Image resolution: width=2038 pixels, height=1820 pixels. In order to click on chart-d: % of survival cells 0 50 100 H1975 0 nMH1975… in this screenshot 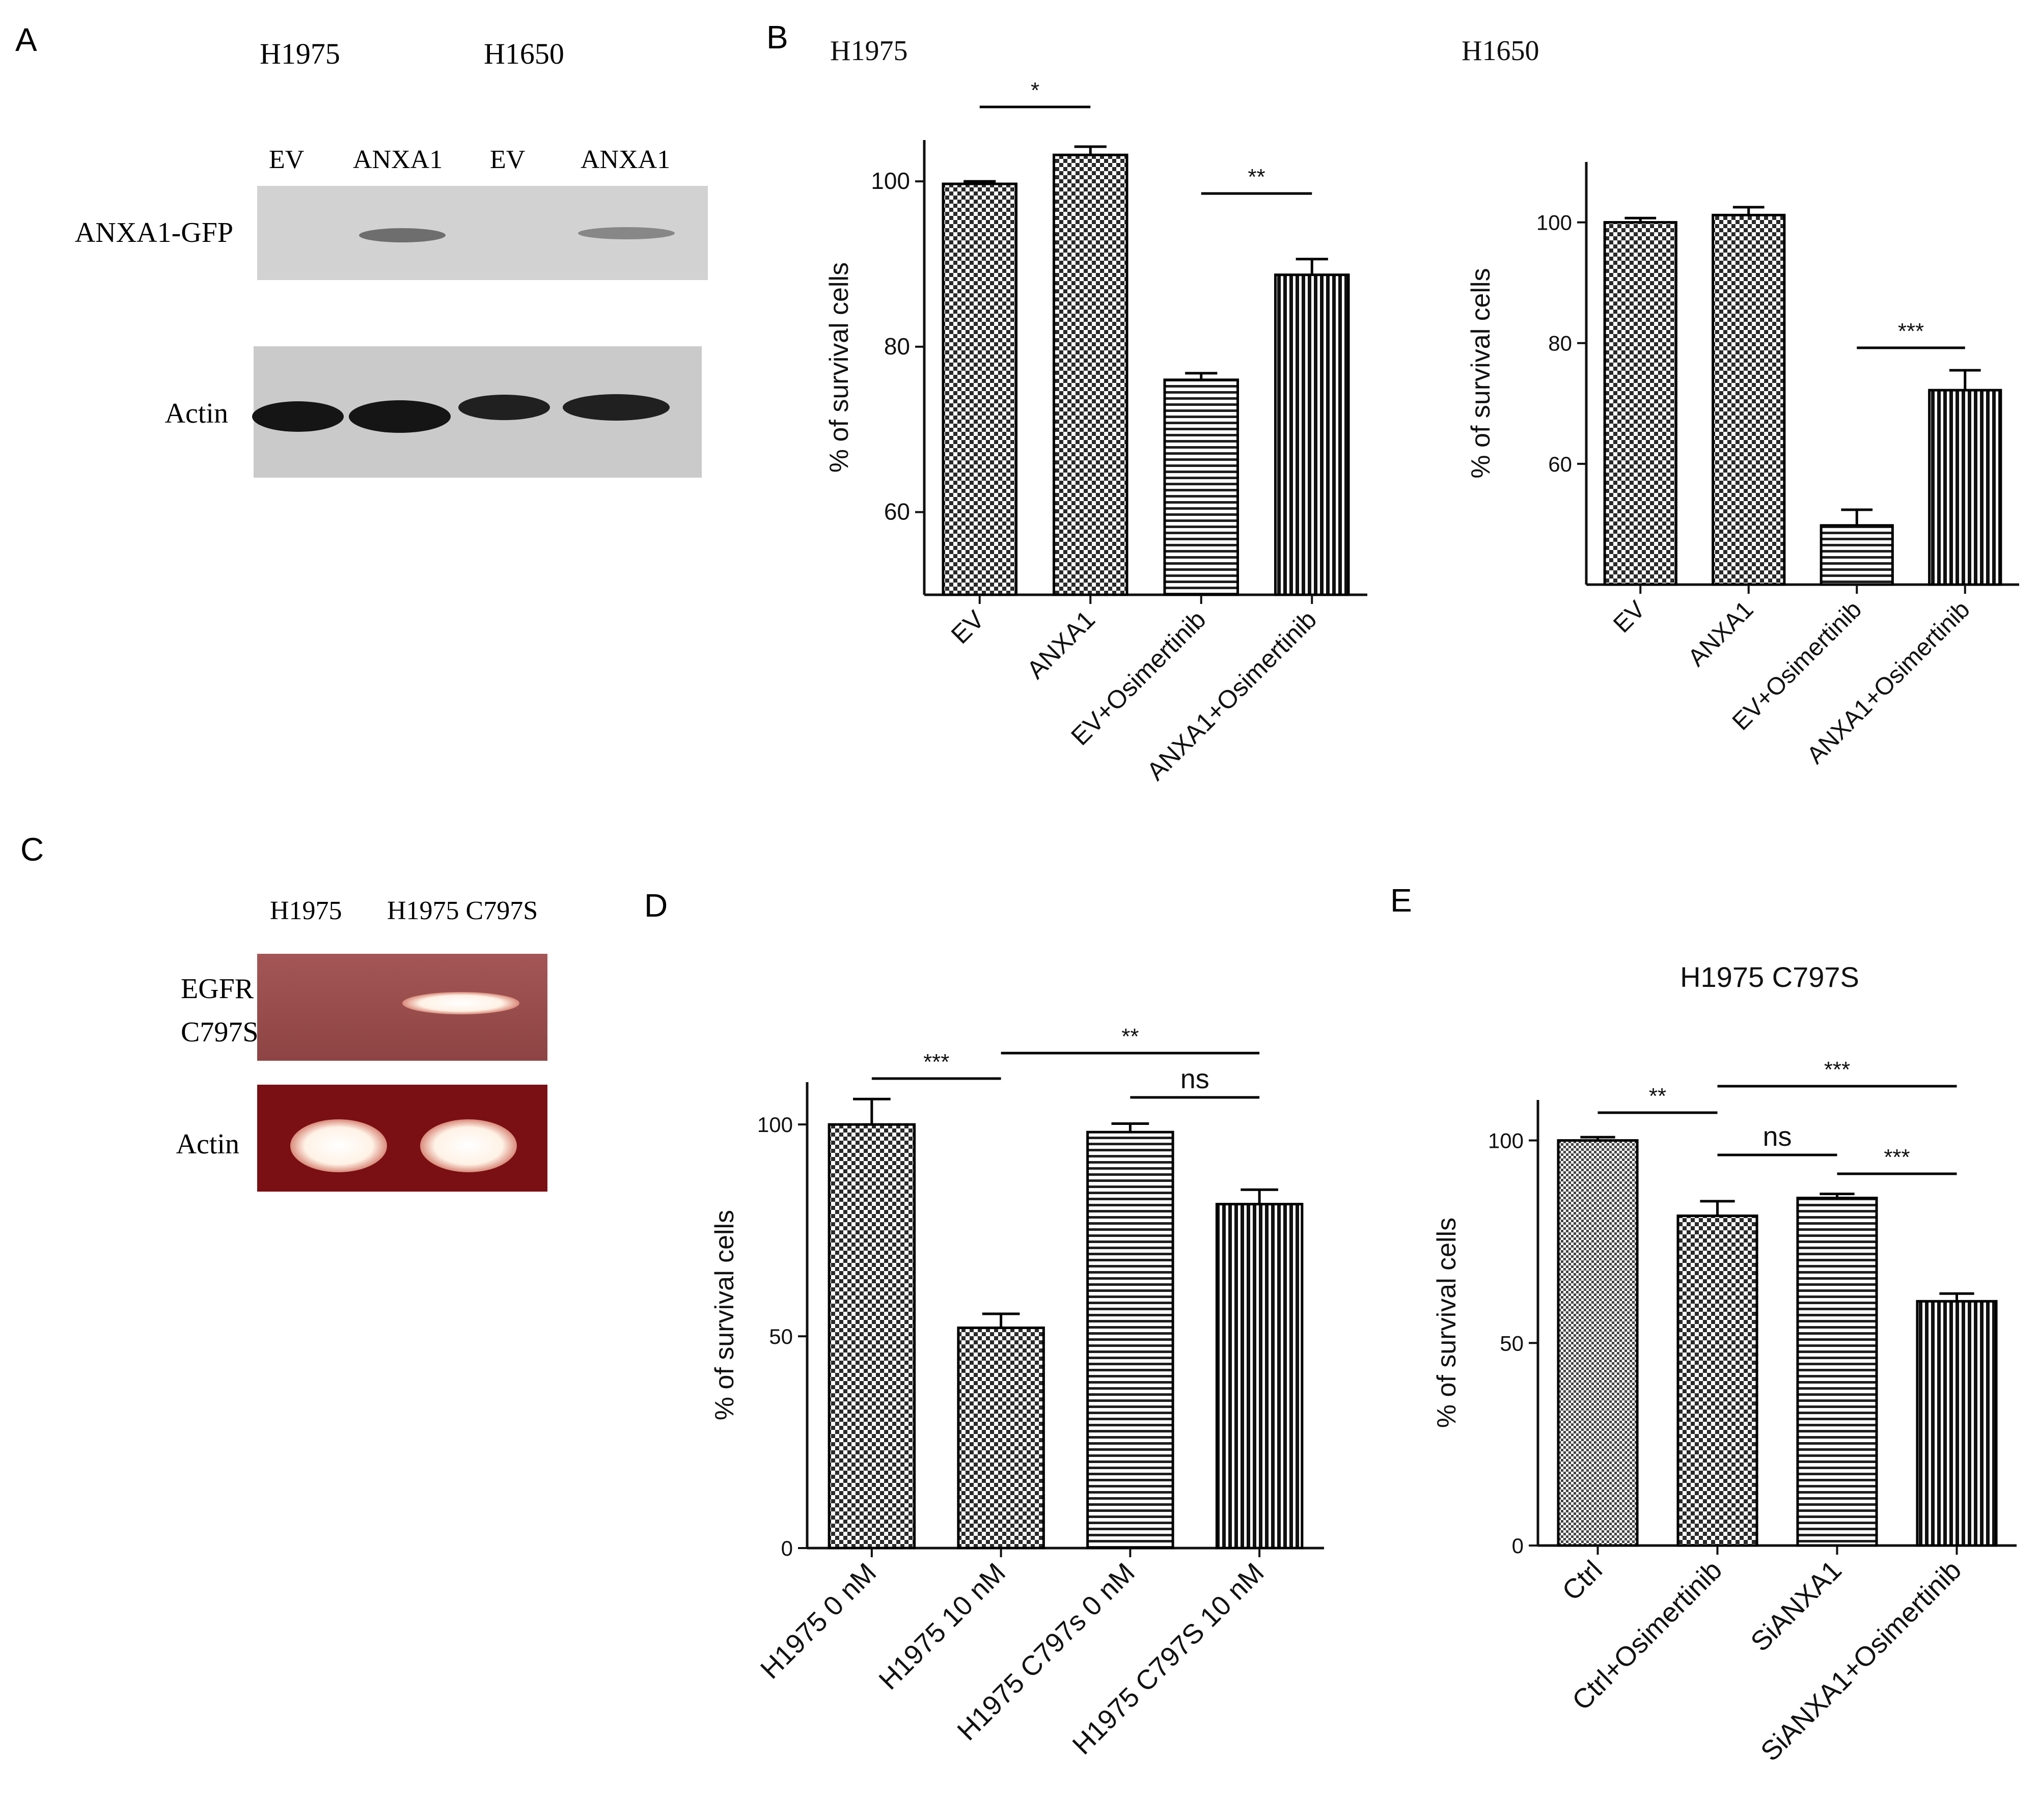, I will do `click(1017, 1392)`.